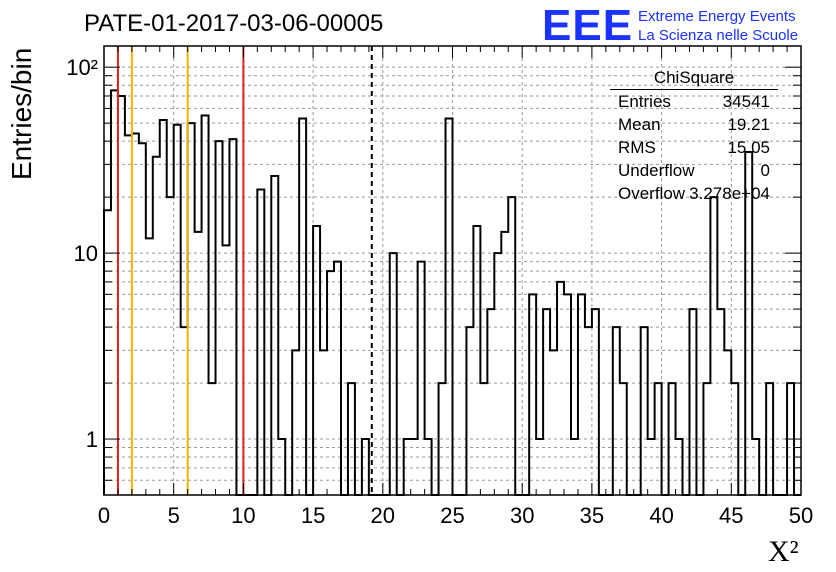 Image resolution: width=836 pixels, height=572 pixels. Describe the element at coordinates (729, 193) in the screenshot. I see `stats-value: 3.278e+04` at that location.